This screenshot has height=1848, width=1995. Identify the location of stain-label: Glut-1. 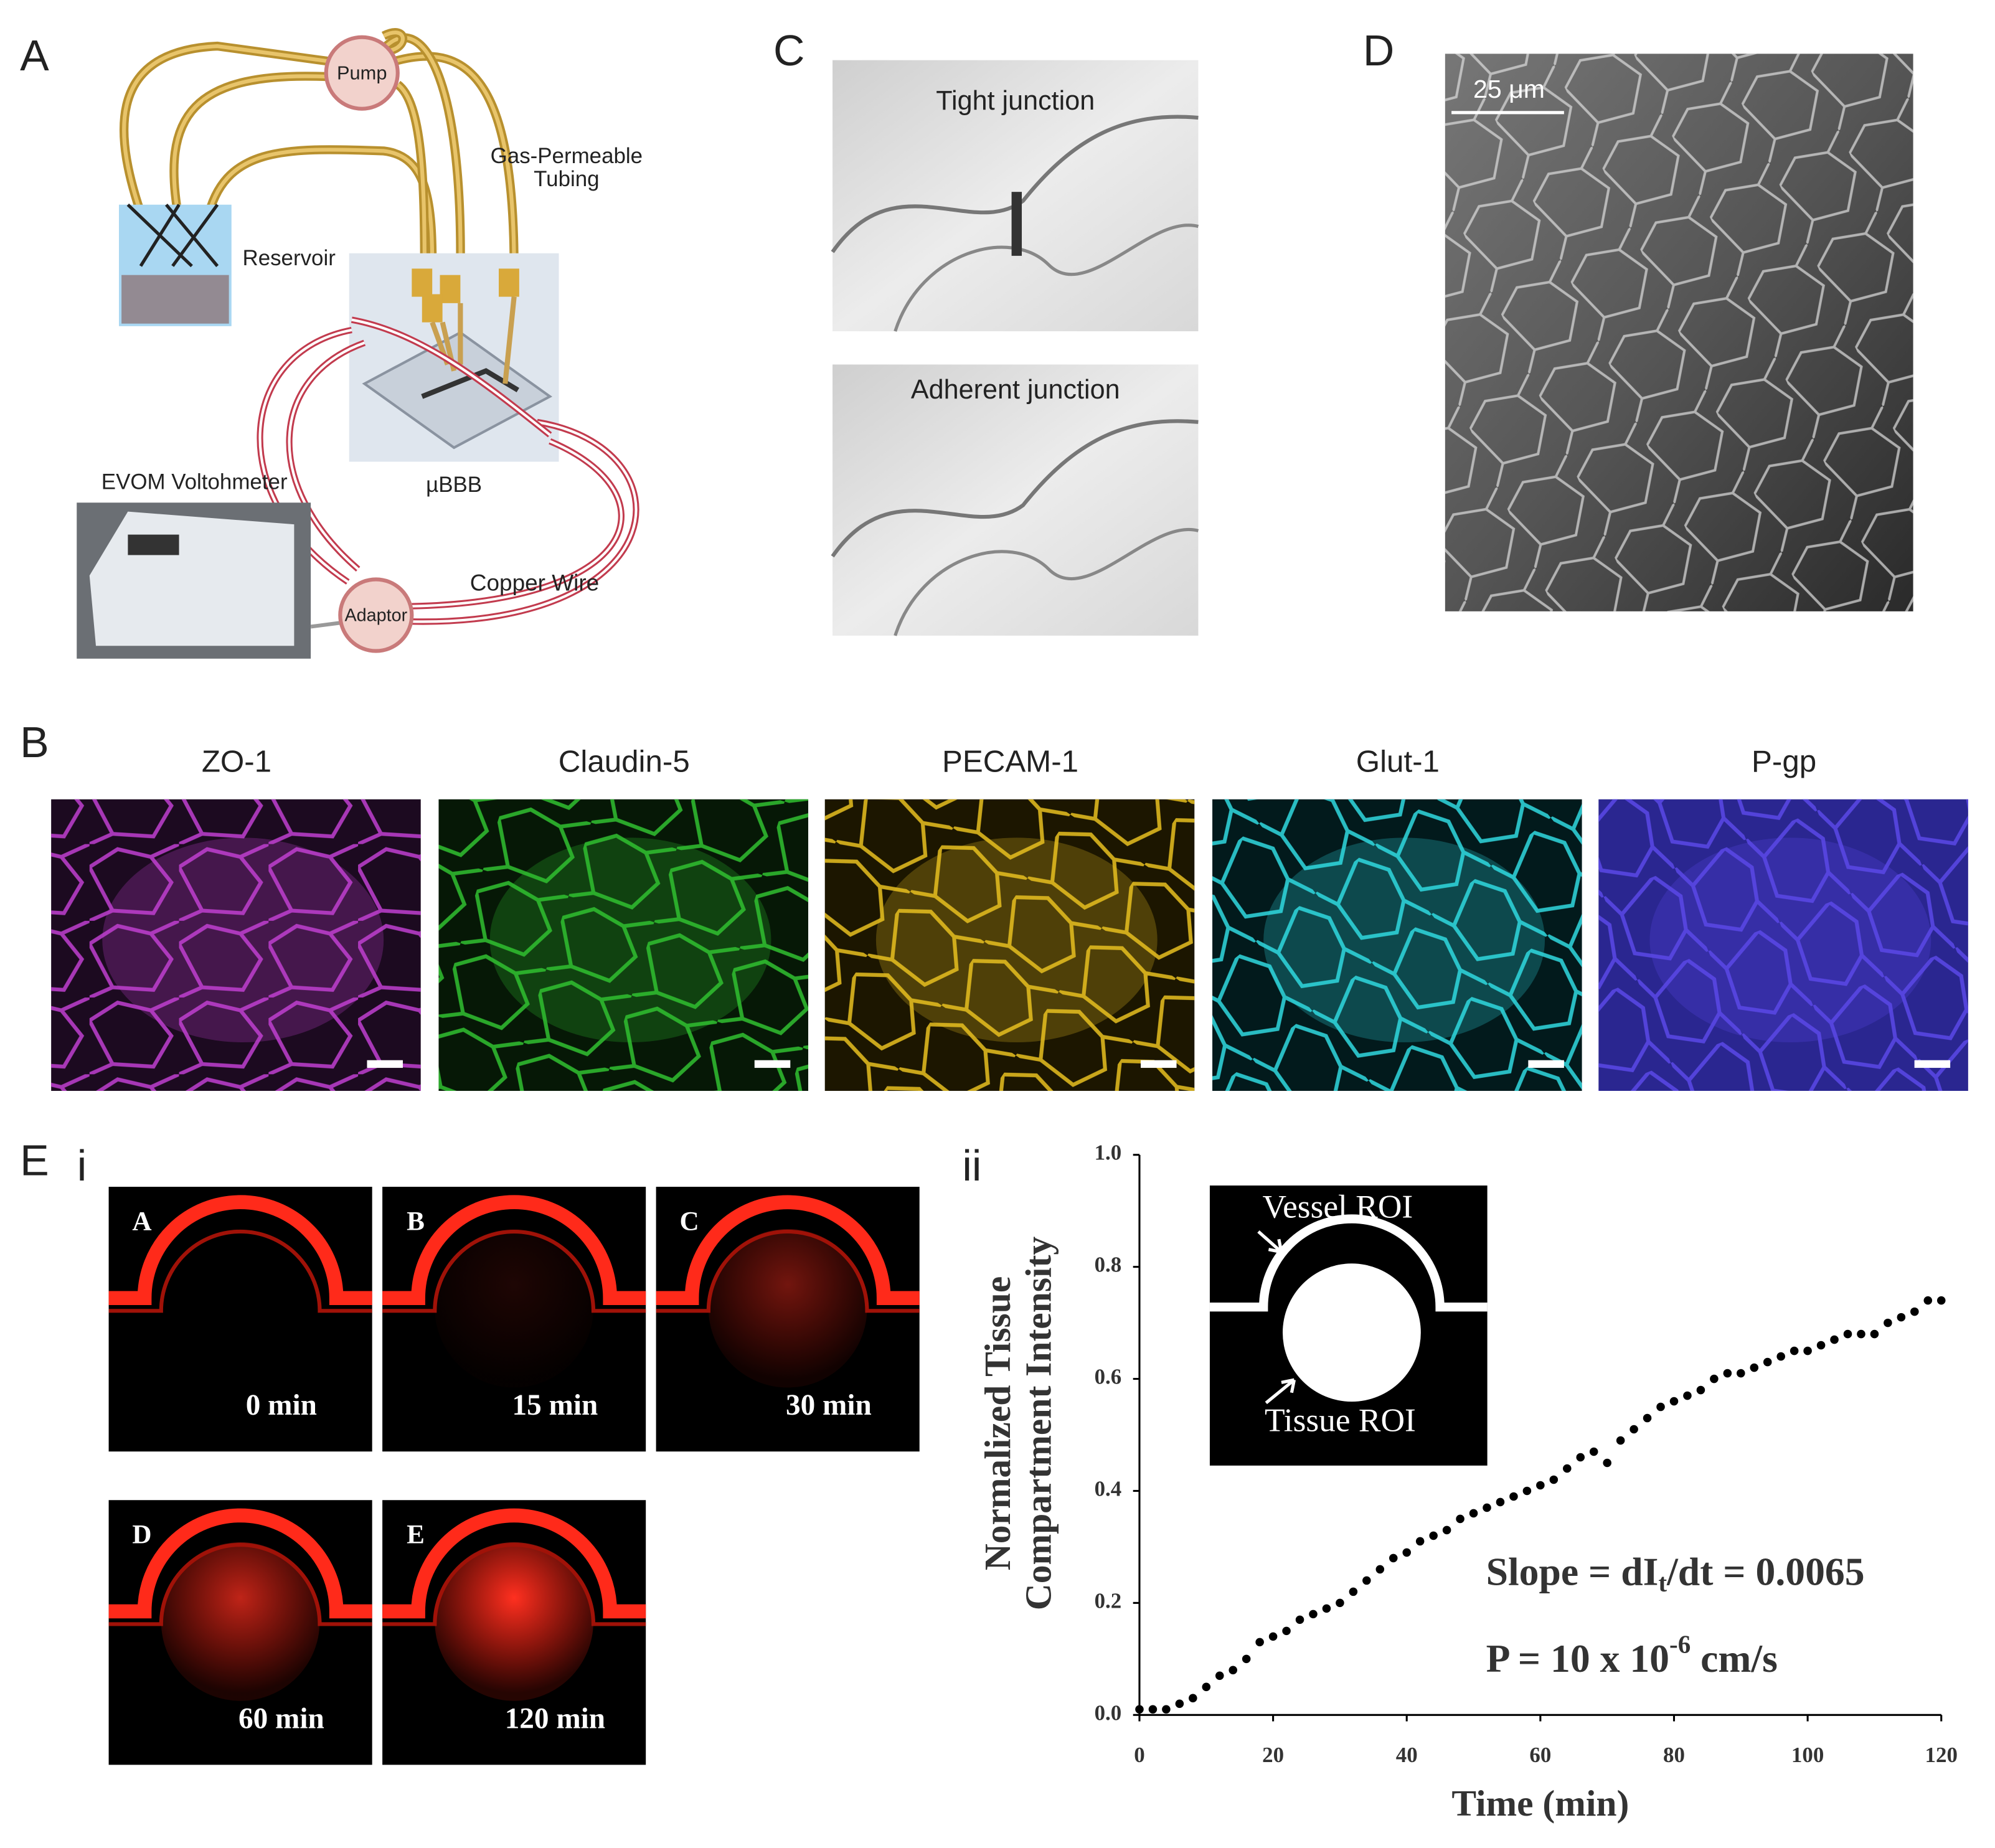
(1398, 761).